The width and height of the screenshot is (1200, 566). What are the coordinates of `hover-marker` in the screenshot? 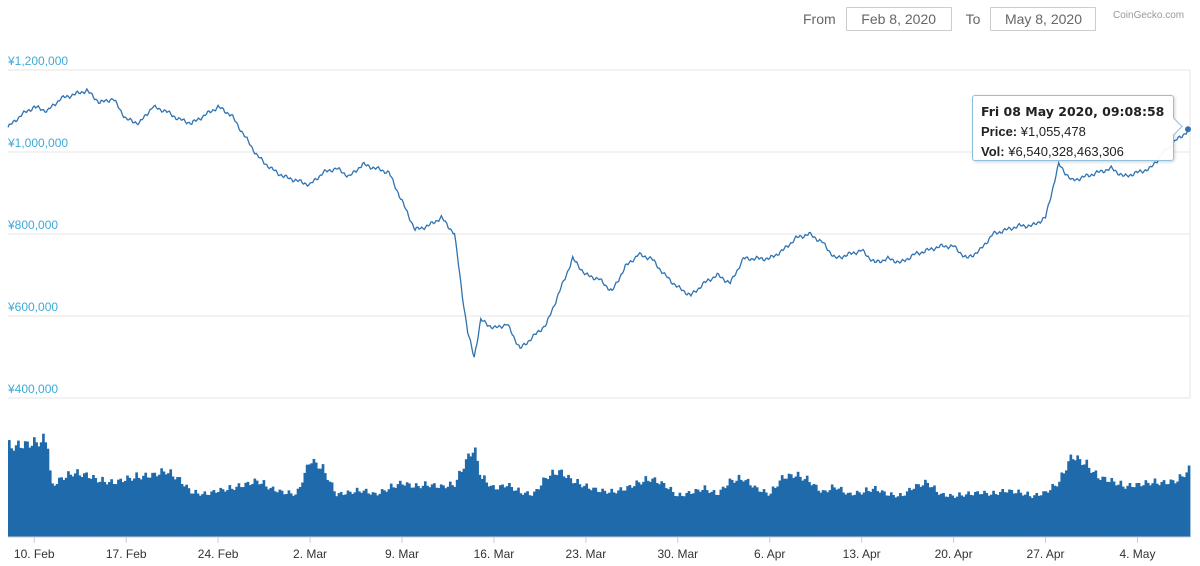 It's located at (1188, 129).